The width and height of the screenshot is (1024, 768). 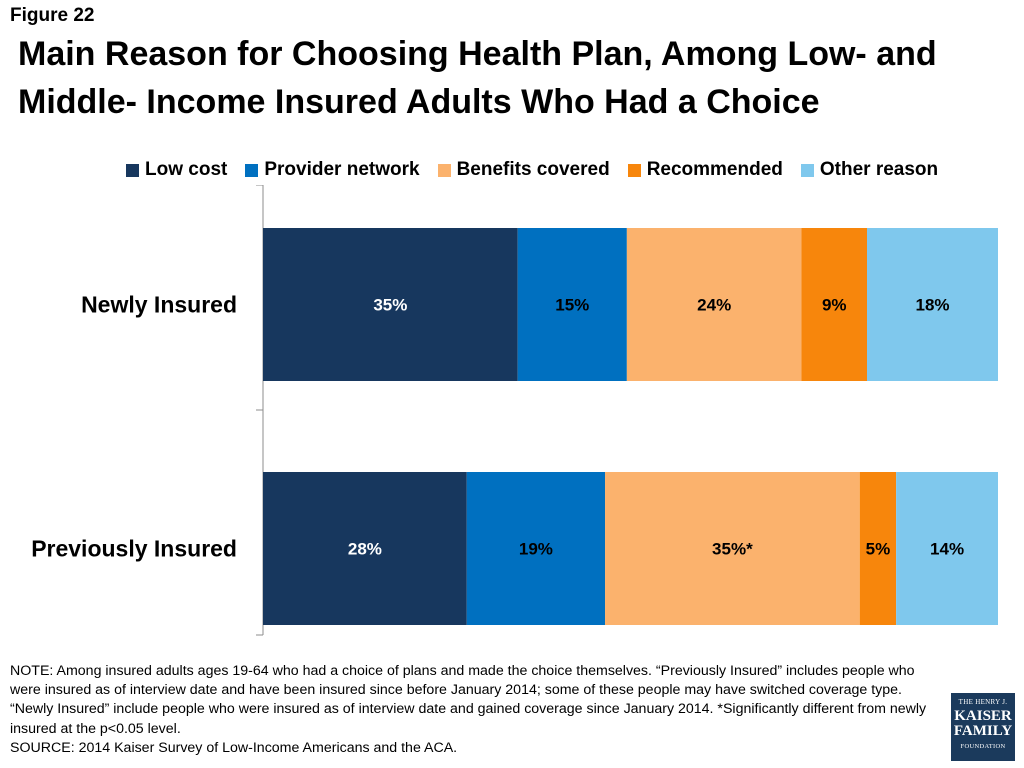 I want to click on data-label: 14%, so click(x=947, y=549).